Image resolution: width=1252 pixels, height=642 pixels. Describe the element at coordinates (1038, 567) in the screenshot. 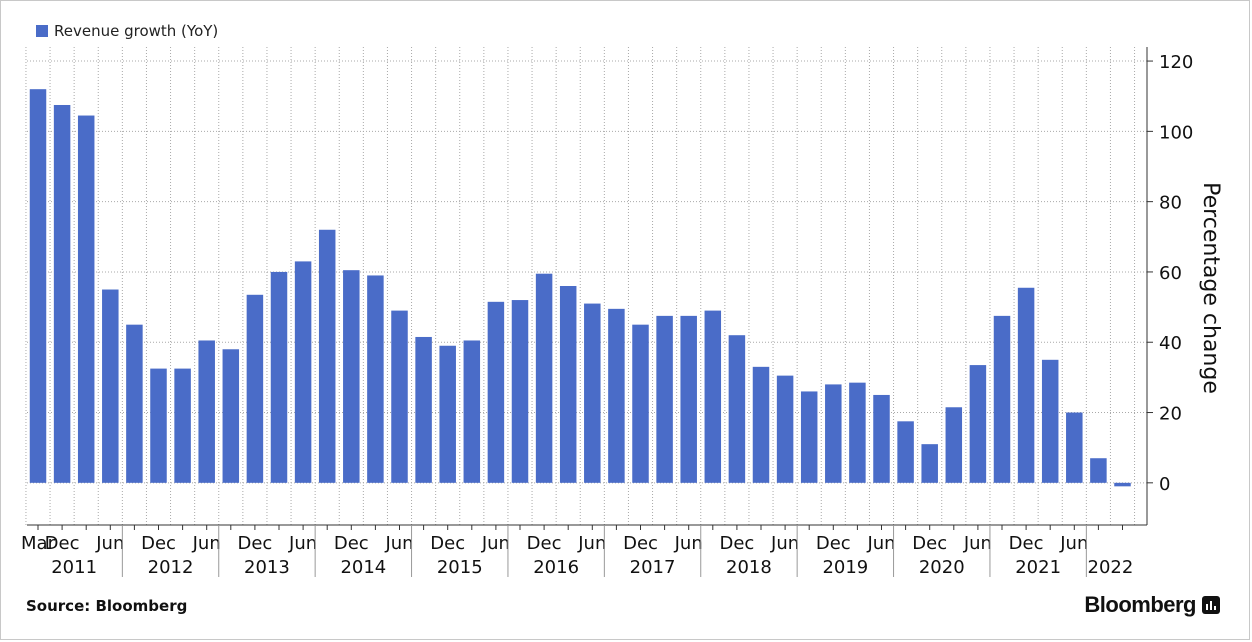

I see `x-year-label: 2021` at that location.